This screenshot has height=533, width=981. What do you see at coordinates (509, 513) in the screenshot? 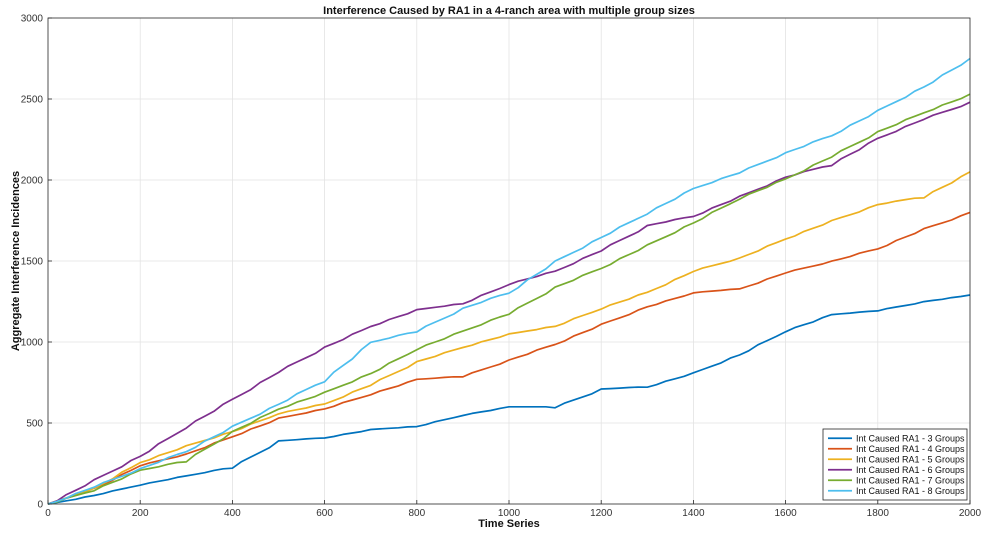
I see `x-tick-label: 1000` at bounding box center [509, 513].